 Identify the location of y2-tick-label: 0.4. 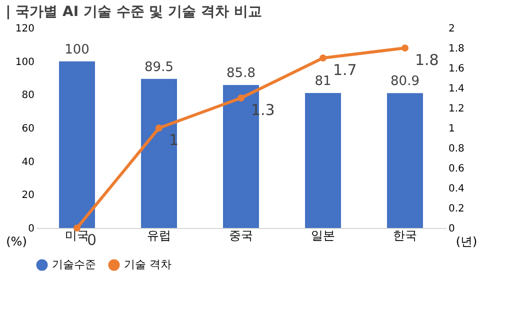
(456, 189).